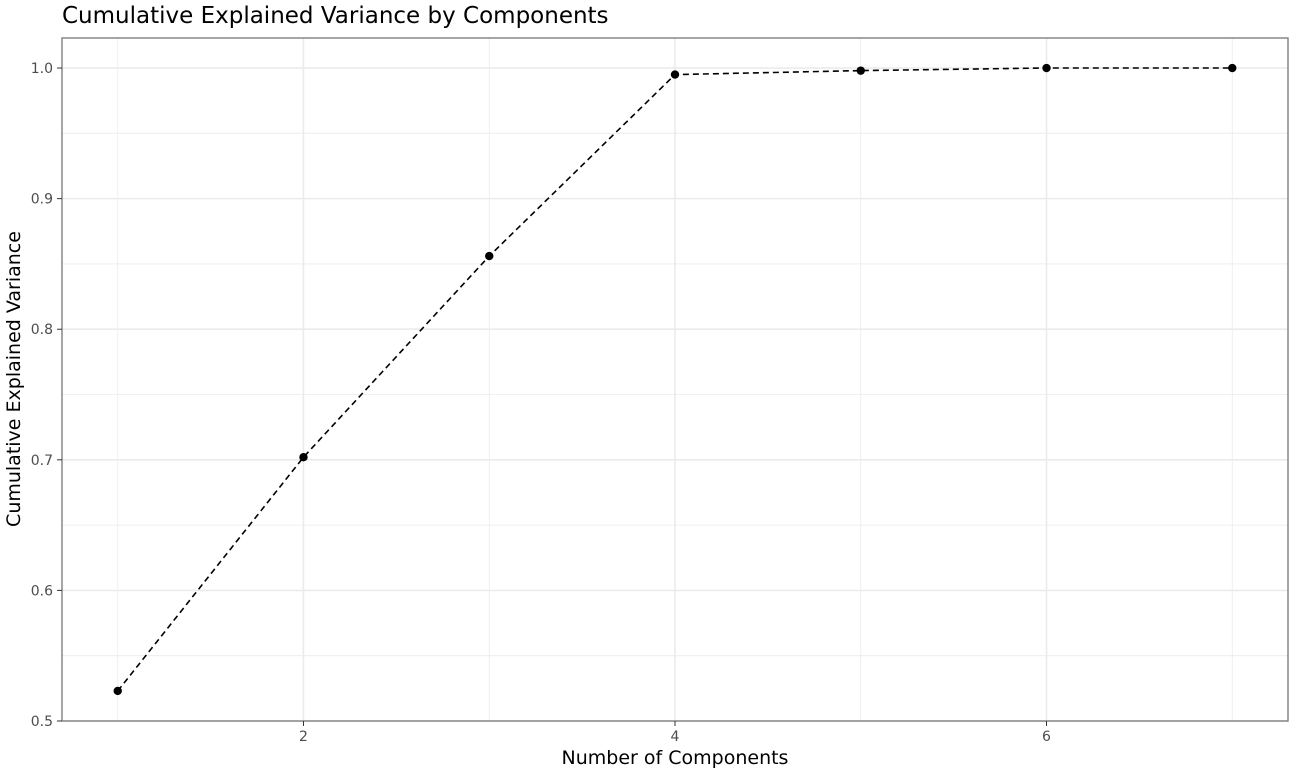 The width and height of the screenshot is (1296, 774). Describe the element at coordinates (14, 379) in the screenshot. I see `y-axis-title: Cumulative Explained Variance` at that location.